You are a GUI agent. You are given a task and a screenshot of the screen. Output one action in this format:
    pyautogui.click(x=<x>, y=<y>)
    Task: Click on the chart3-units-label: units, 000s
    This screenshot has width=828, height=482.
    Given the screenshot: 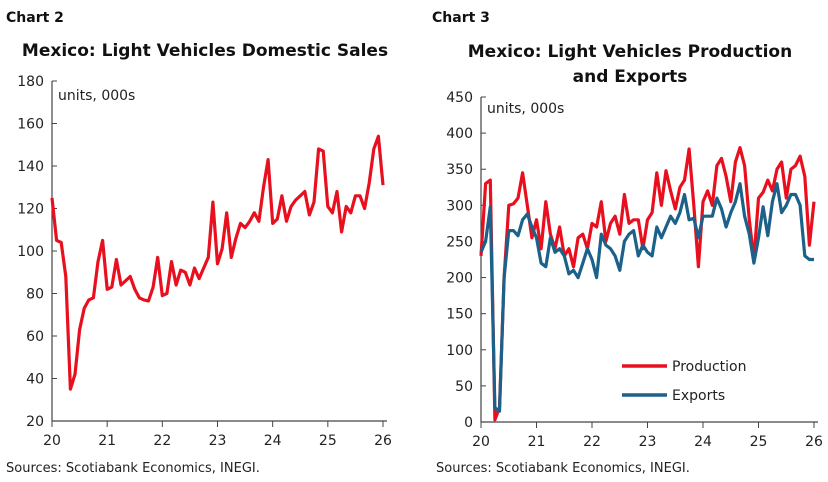 What is the action you would take?
    pyautogui.click(x=525, y=109)
    